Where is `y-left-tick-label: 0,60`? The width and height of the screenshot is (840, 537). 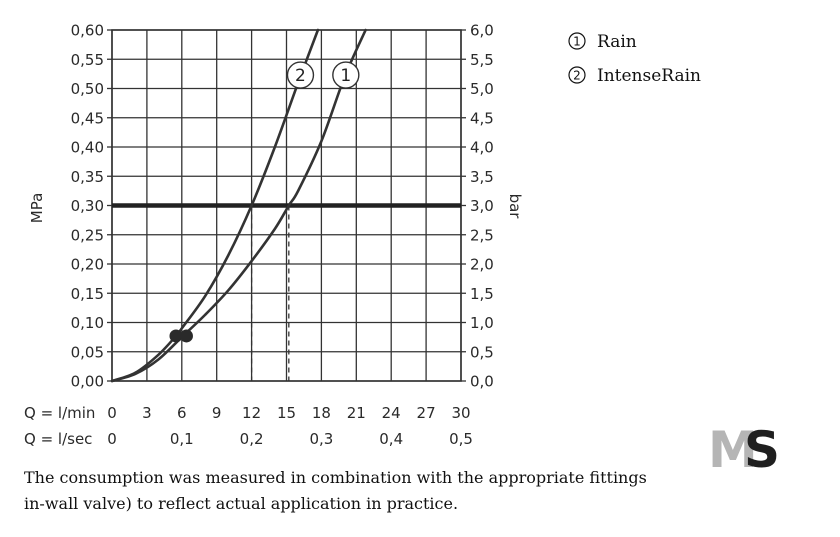
y-left-tick-label: 0,60 is located at coordinates (87, 31).